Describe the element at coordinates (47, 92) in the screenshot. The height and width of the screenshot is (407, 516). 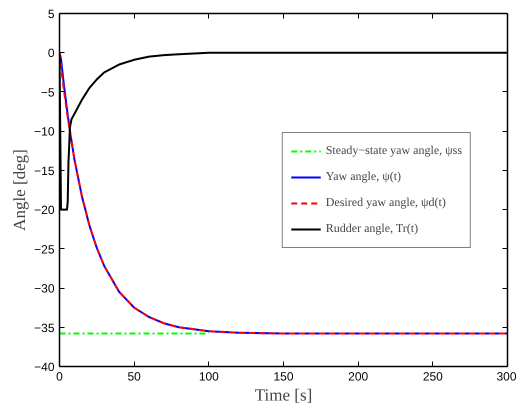
I see `y-tick-label: −5` at that location.